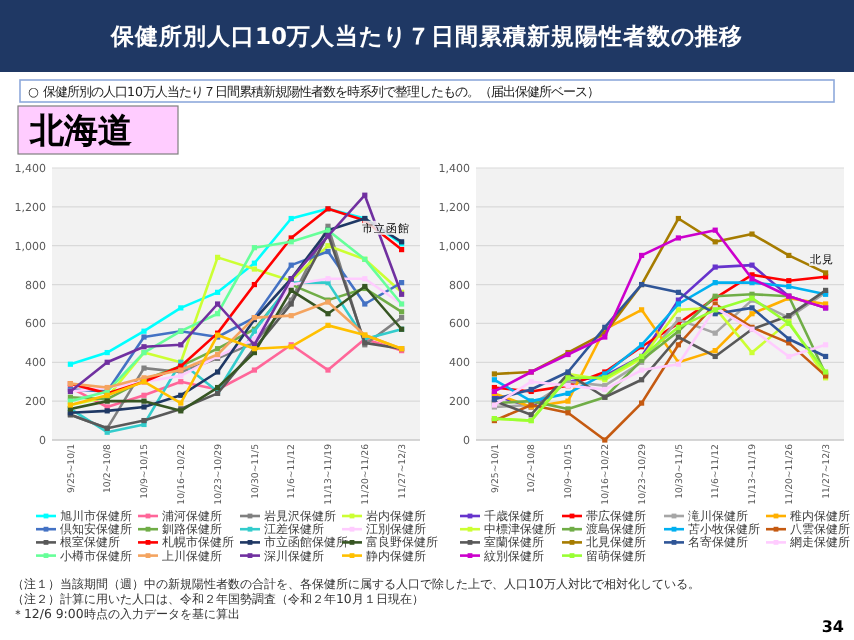  What do you see at coordinates (426, 36) in the screenshot?
I see `chart-title: 保健所別人口10万人当たり７日間累積新規陽性者数の推移` at bounding box center [426, 36].